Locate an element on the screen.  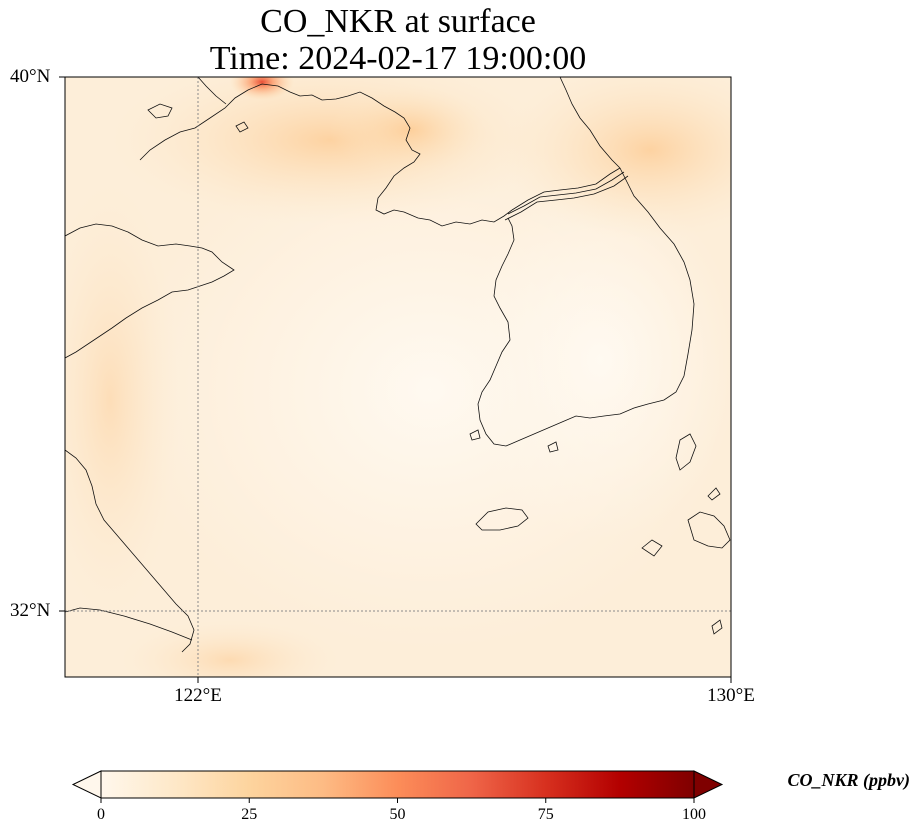
colorbar-tick-75: 75 is located at coordinates (545, 814).